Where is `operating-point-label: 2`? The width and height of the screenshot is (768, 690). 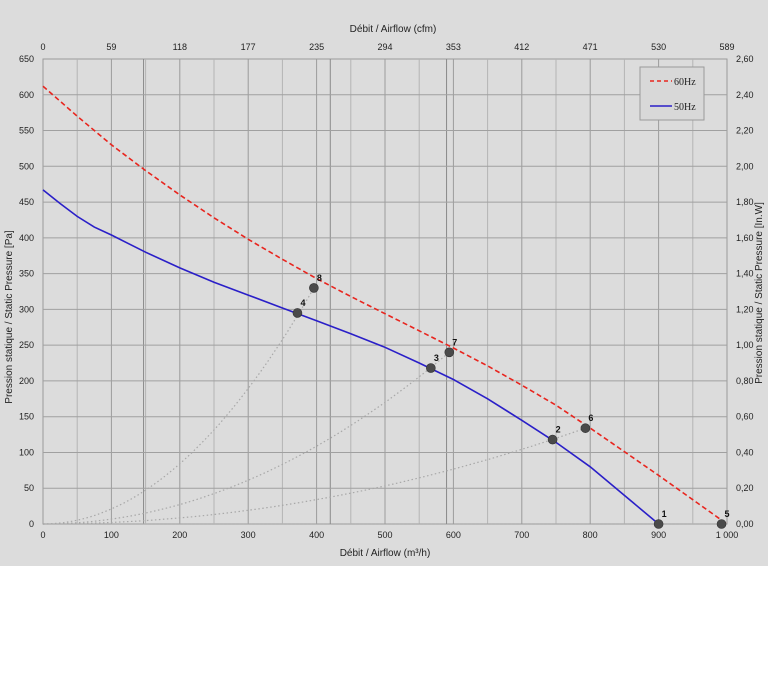 operating-point-label: 2 is located at coordinates (558, 430).